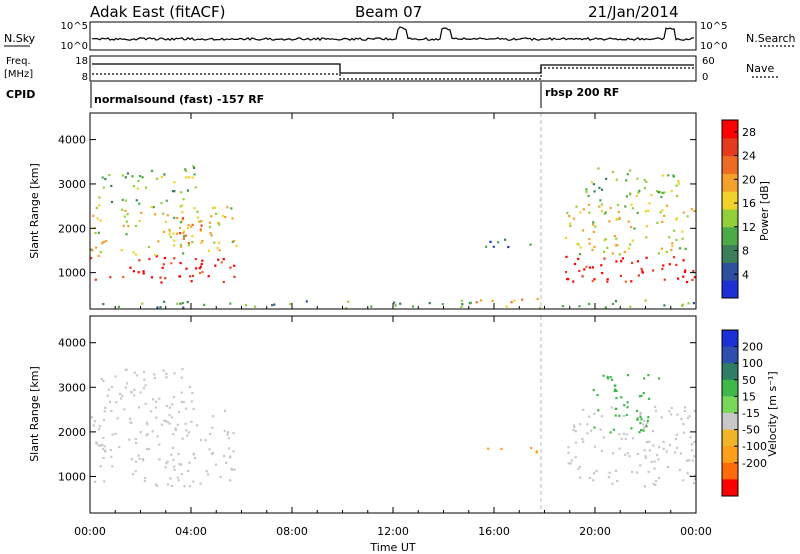 This screenshot has height=554, width=800. I want to click on colorbar-tick-label: 16, so click(749, 203).